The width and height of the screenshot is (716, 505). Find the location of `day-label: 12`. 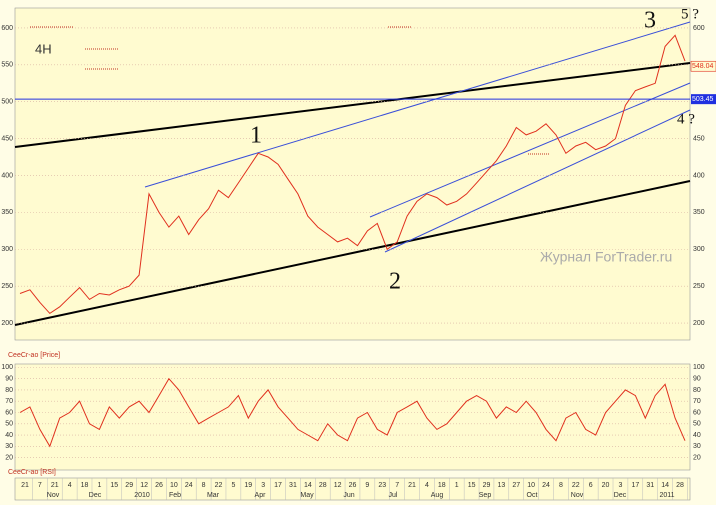

day-label: 12 is located at coordinates (338, 485).